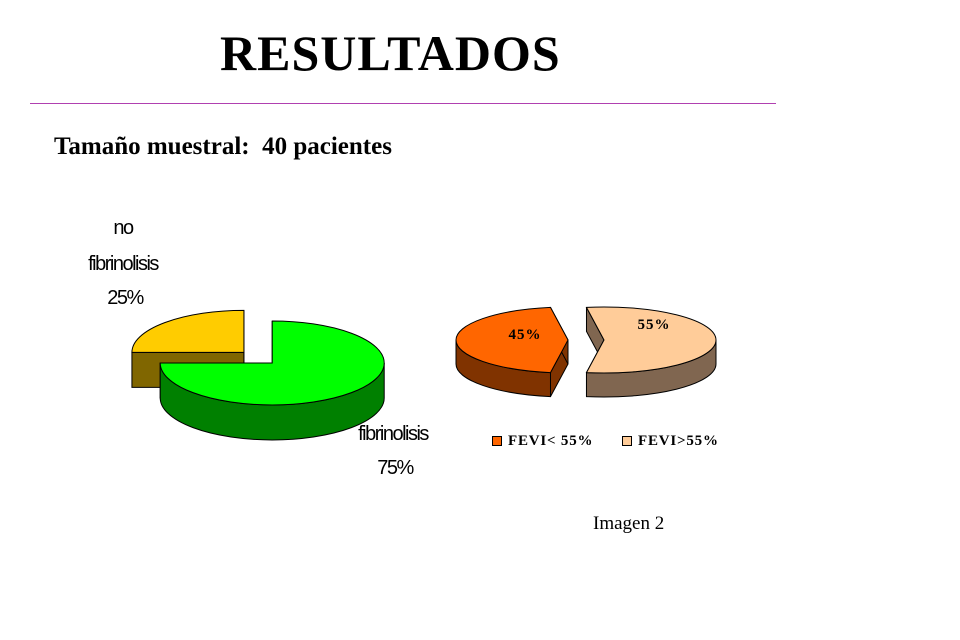 This screenshot has height=640, width=960. Describe the element at coordinates (654, 325) in the screenshot. I see `chart2-slice-percent-label: 55%` at that location.